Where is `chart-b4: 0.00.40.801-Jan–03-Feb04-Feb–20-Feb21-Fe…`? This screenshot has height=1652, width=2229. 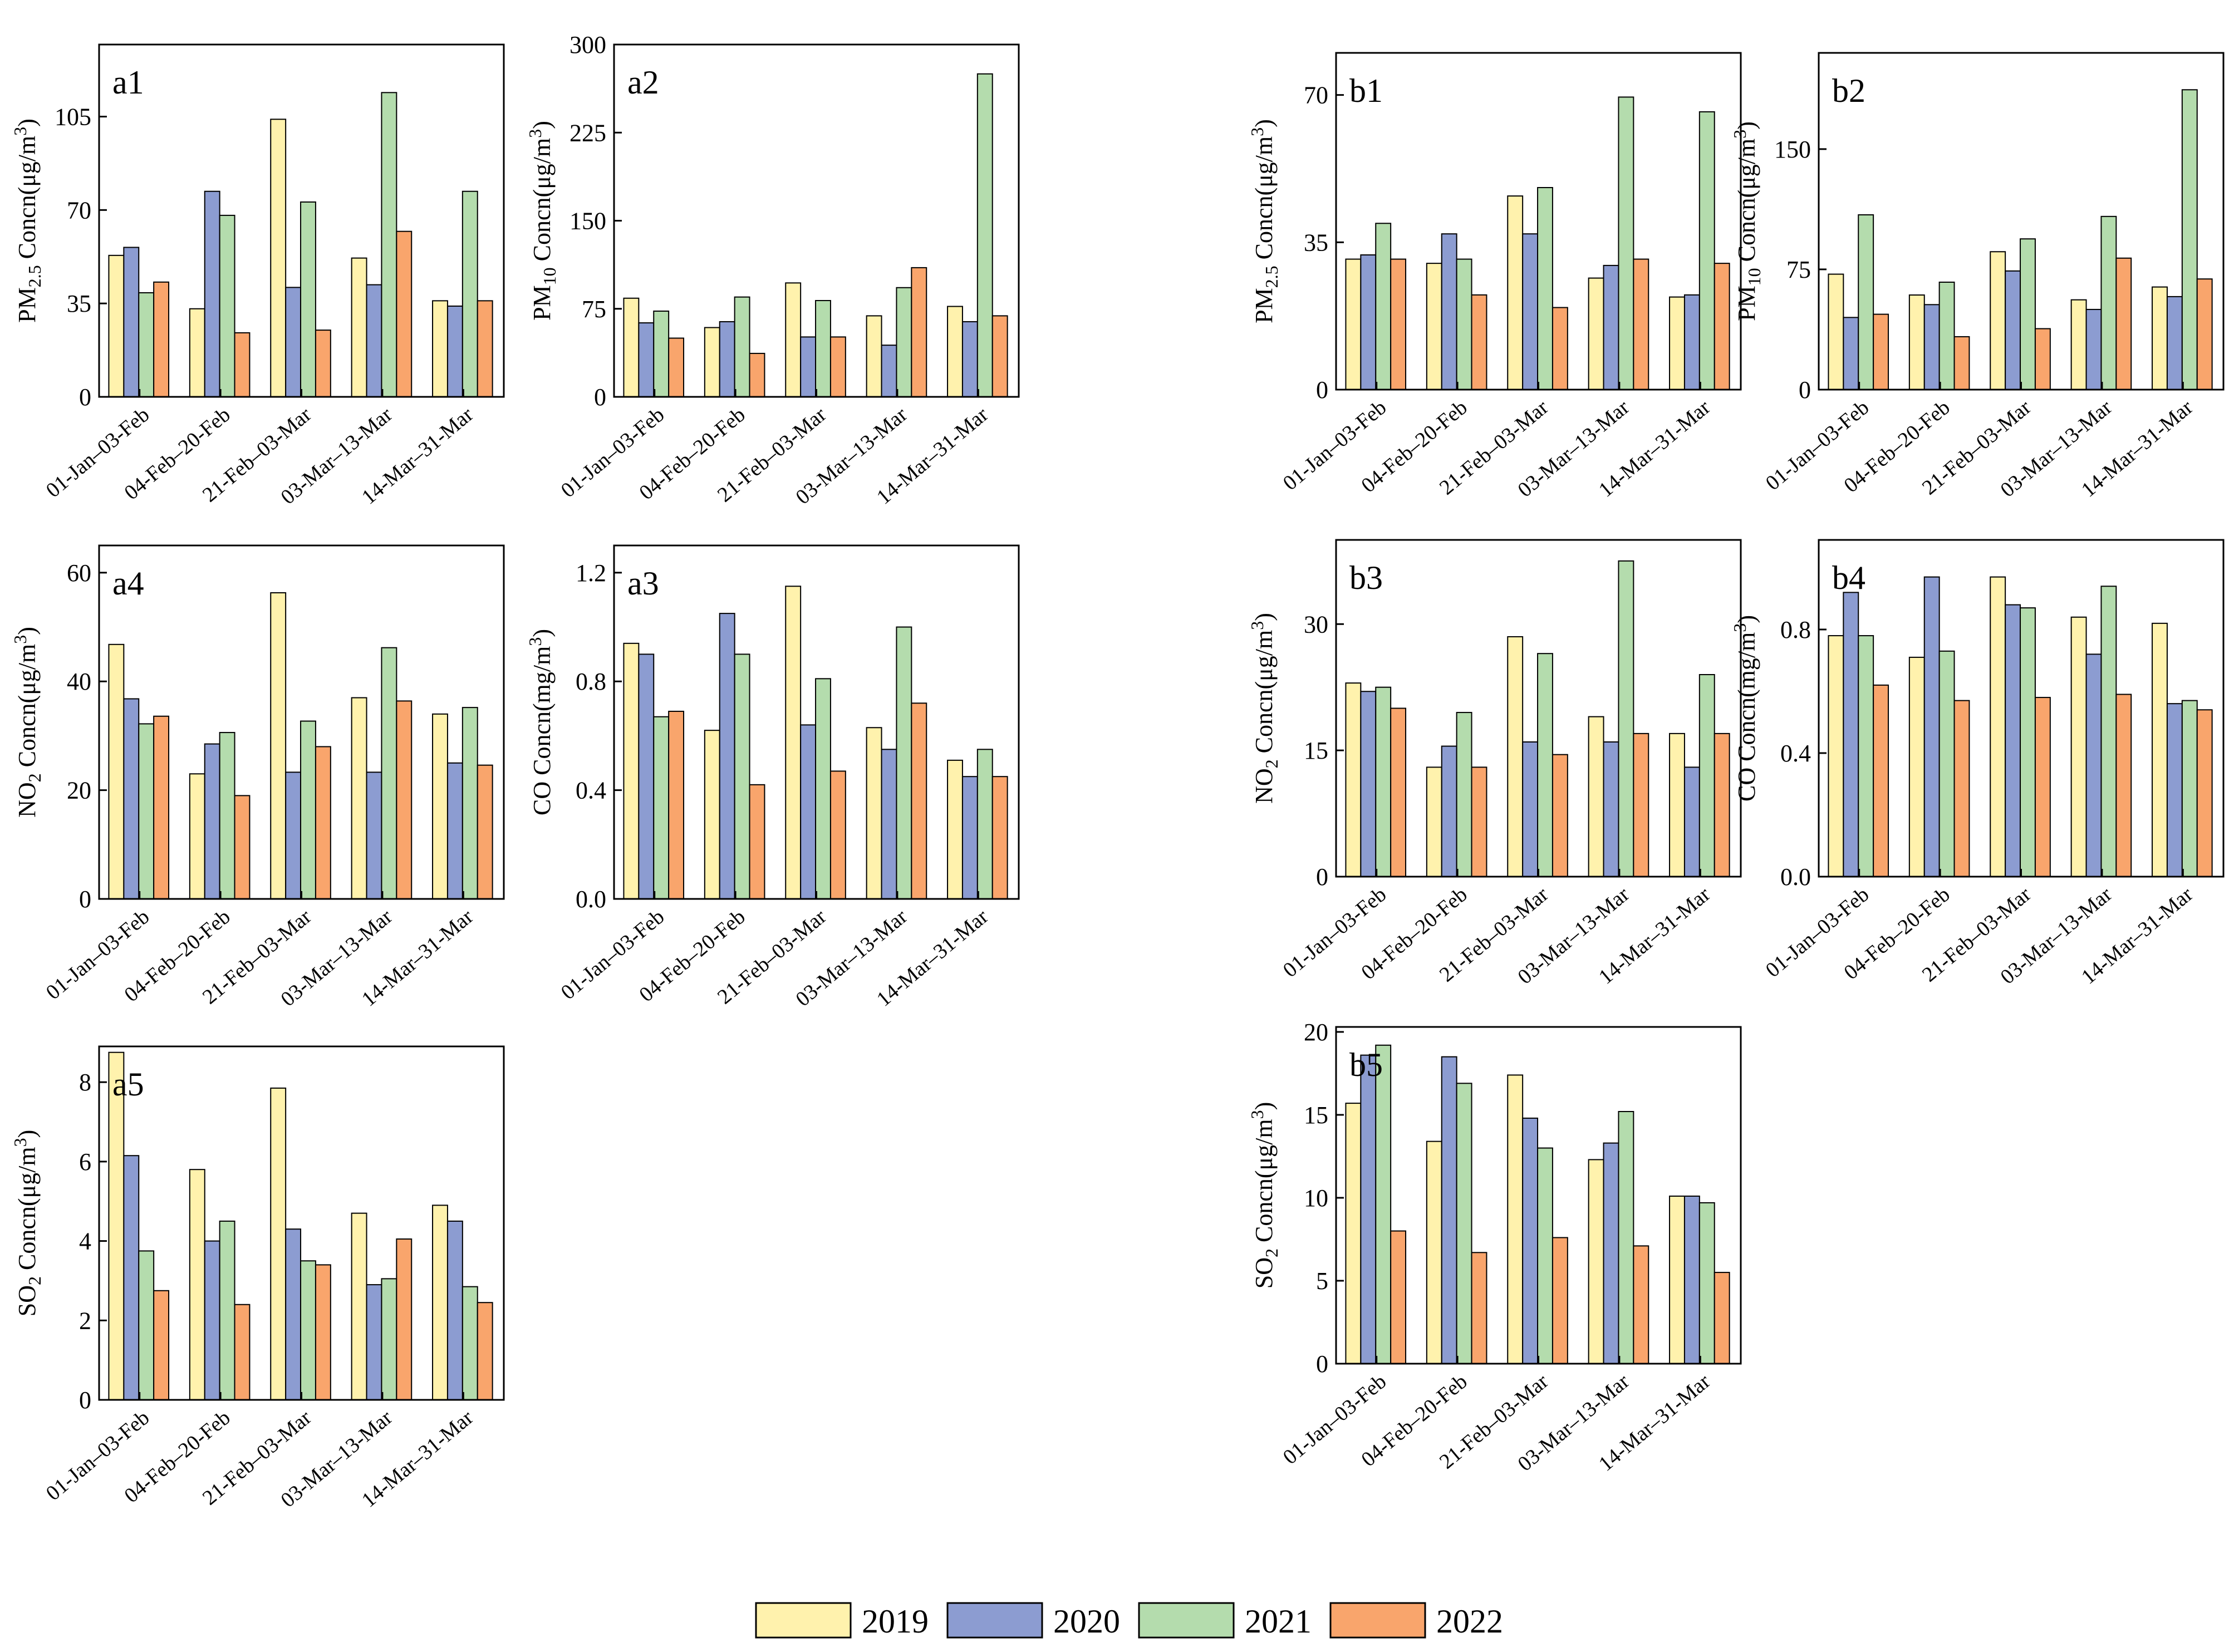
chart-b4: 0.00.40.801-Jan–03-Feb04-Feb–20-Feb21-Fe… is located at coordinates (1977, 764).